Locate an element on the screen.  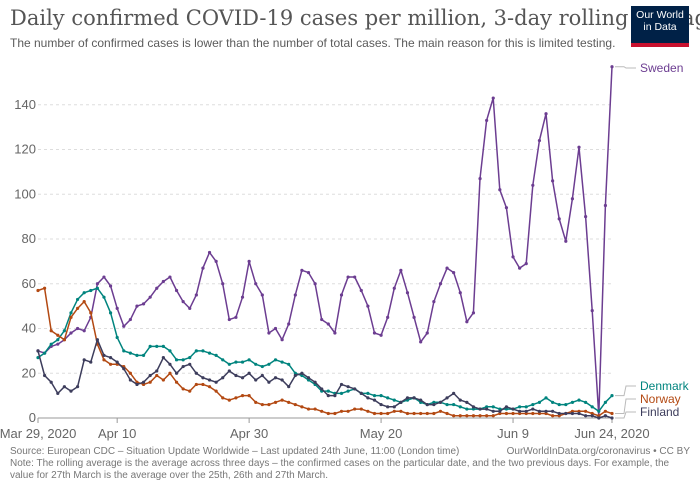
series-line-finland is located at coordinates (325, 378).